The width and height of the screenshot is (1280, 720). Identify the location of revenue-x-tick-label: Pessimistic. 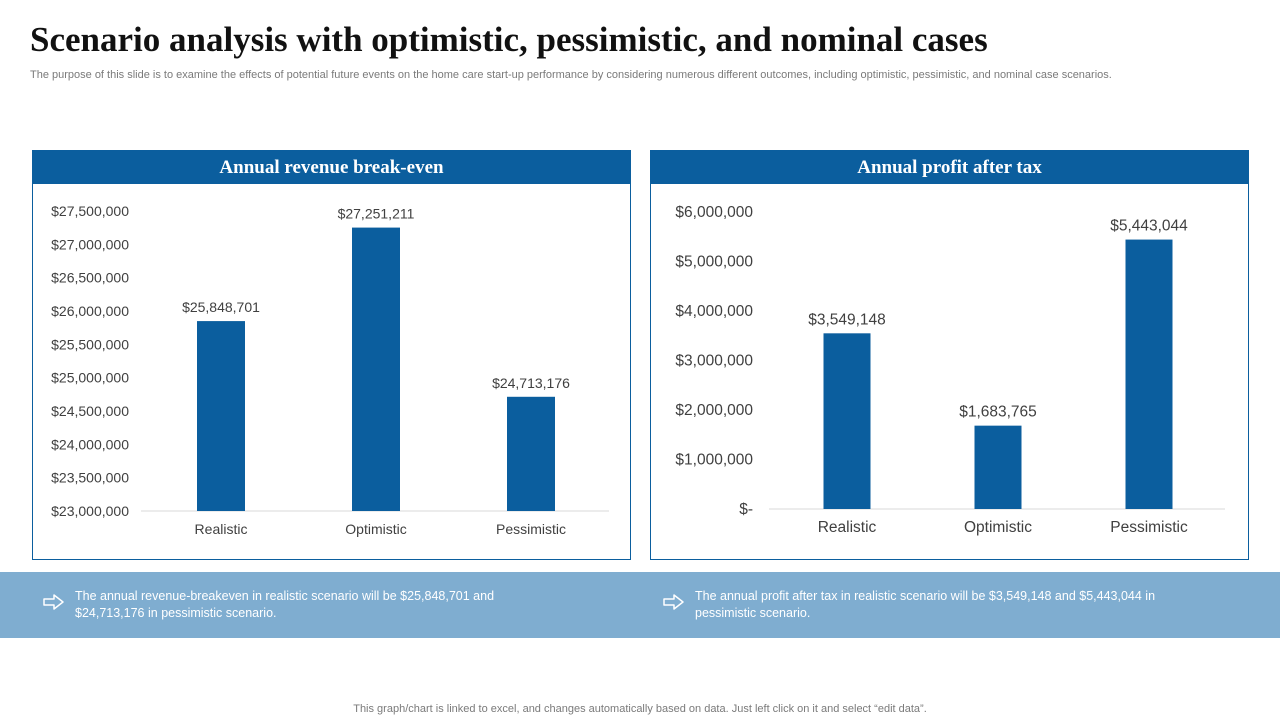
(531, 529).